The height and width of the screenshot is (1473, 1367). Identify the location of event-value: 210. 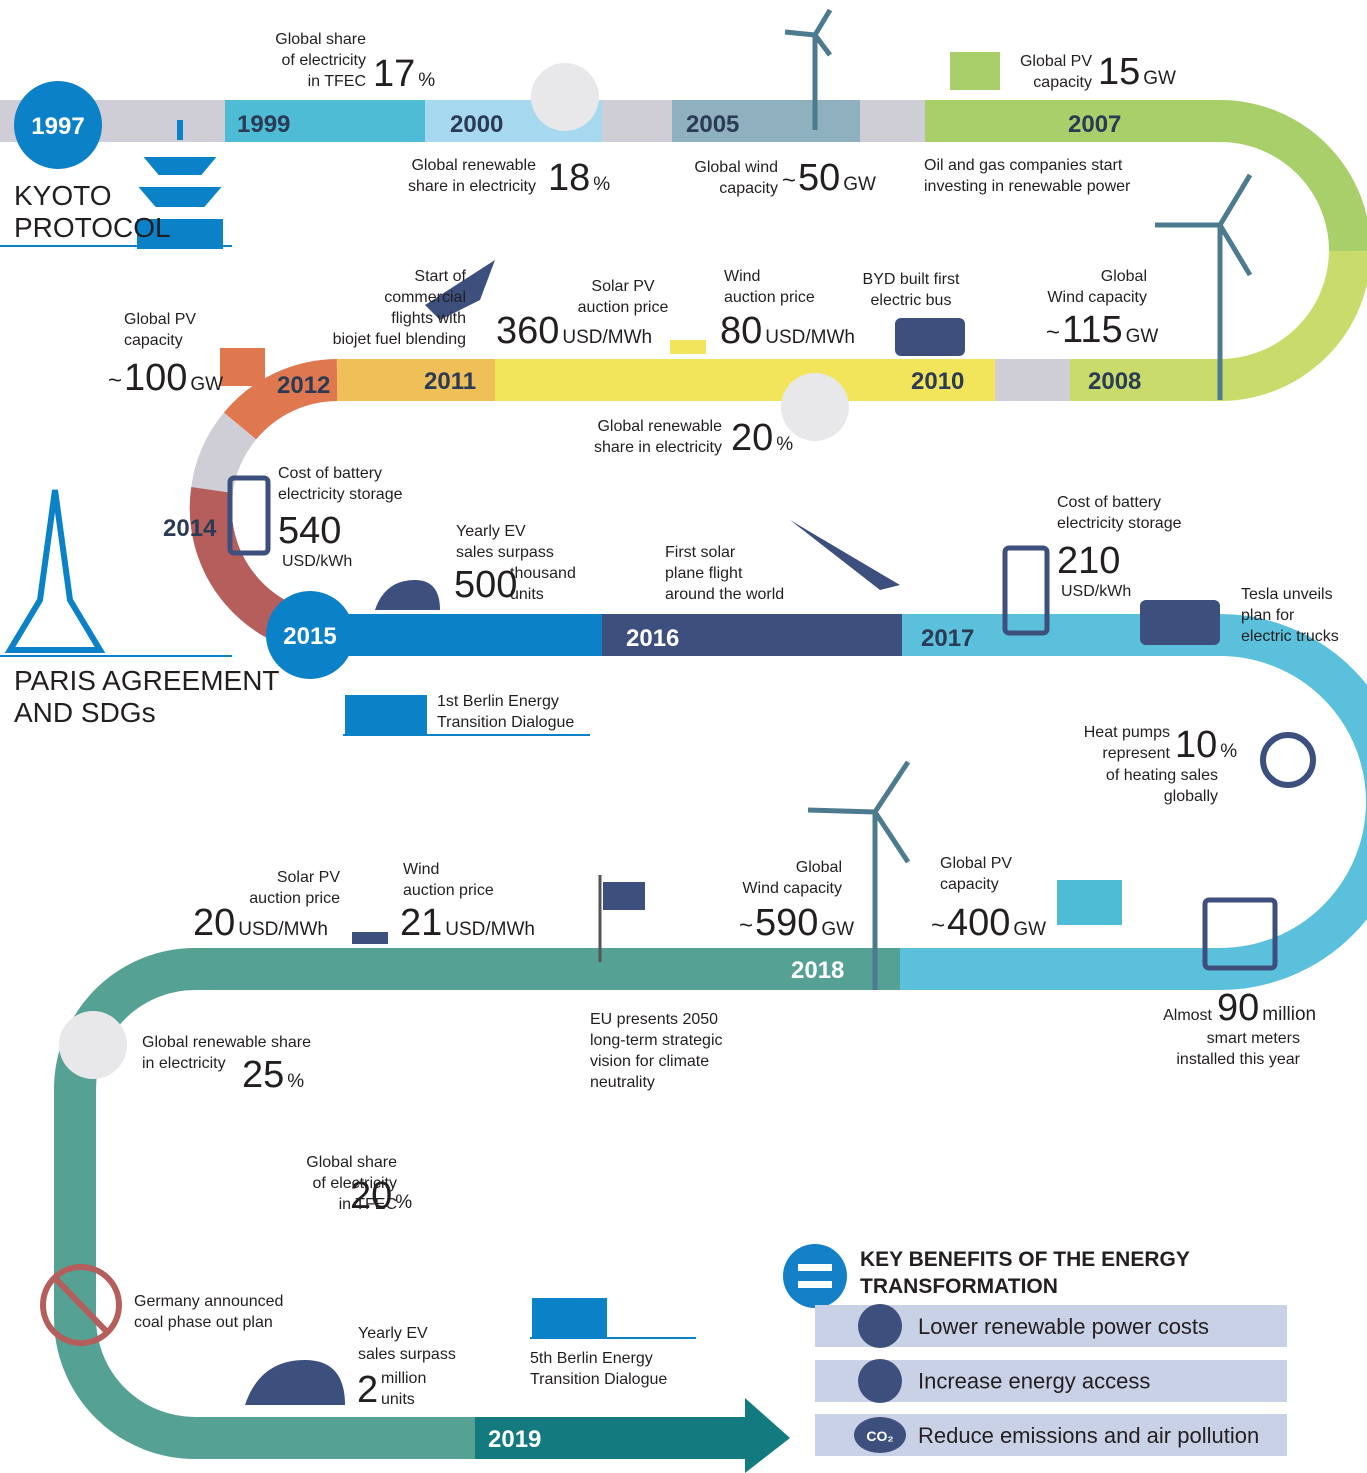
(1088, 561).